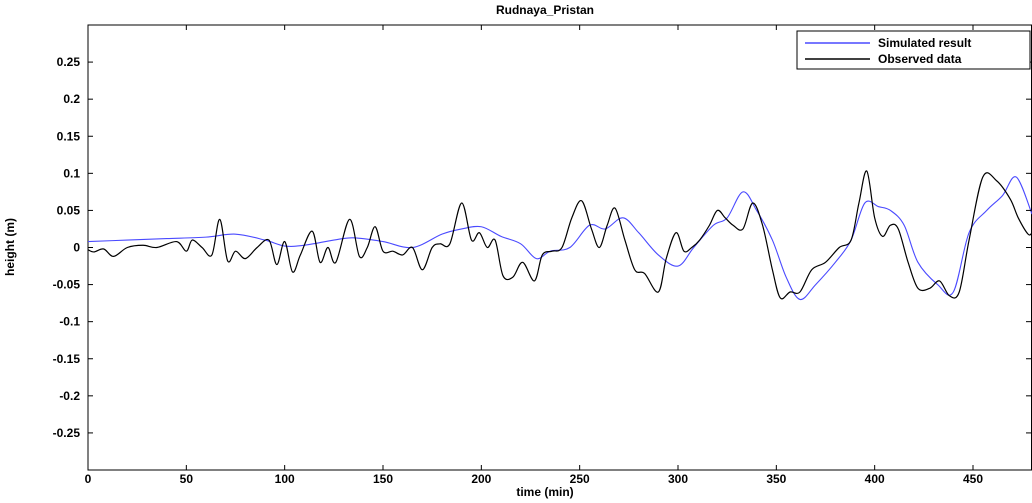 The width and height of the screenshot is (1032, 503). I want to click on y-tick-label: 0, so click(76, 248).